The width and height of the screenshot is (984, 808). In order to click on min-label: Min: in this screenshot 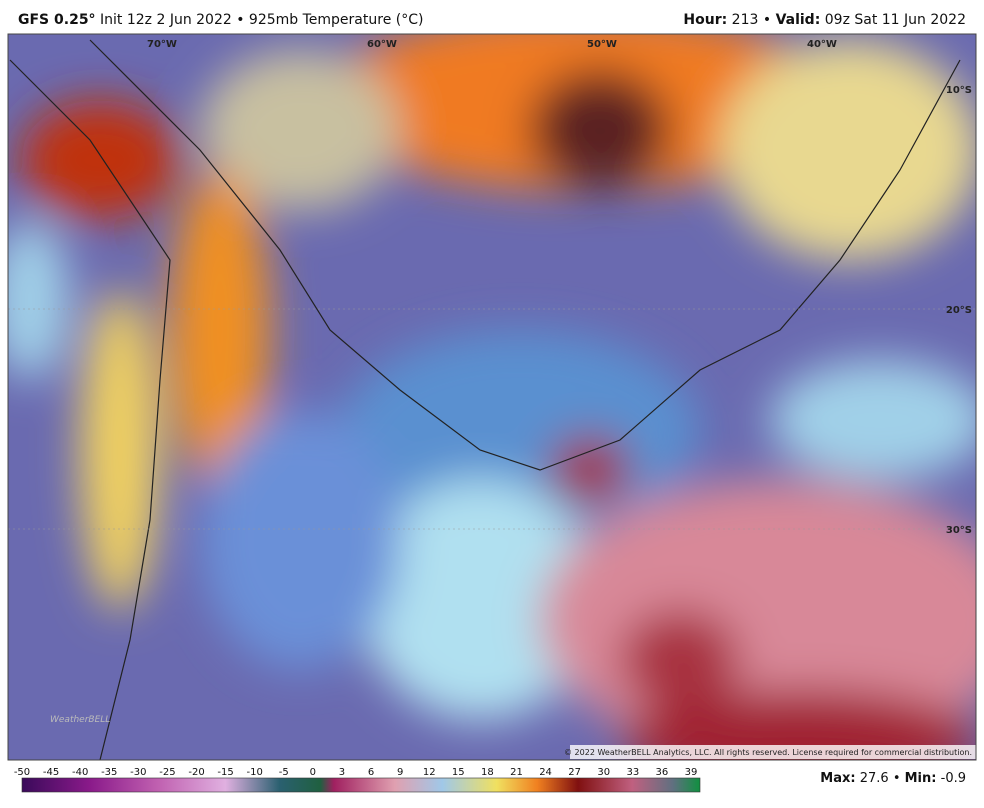, I will do `click(920, 778)`.